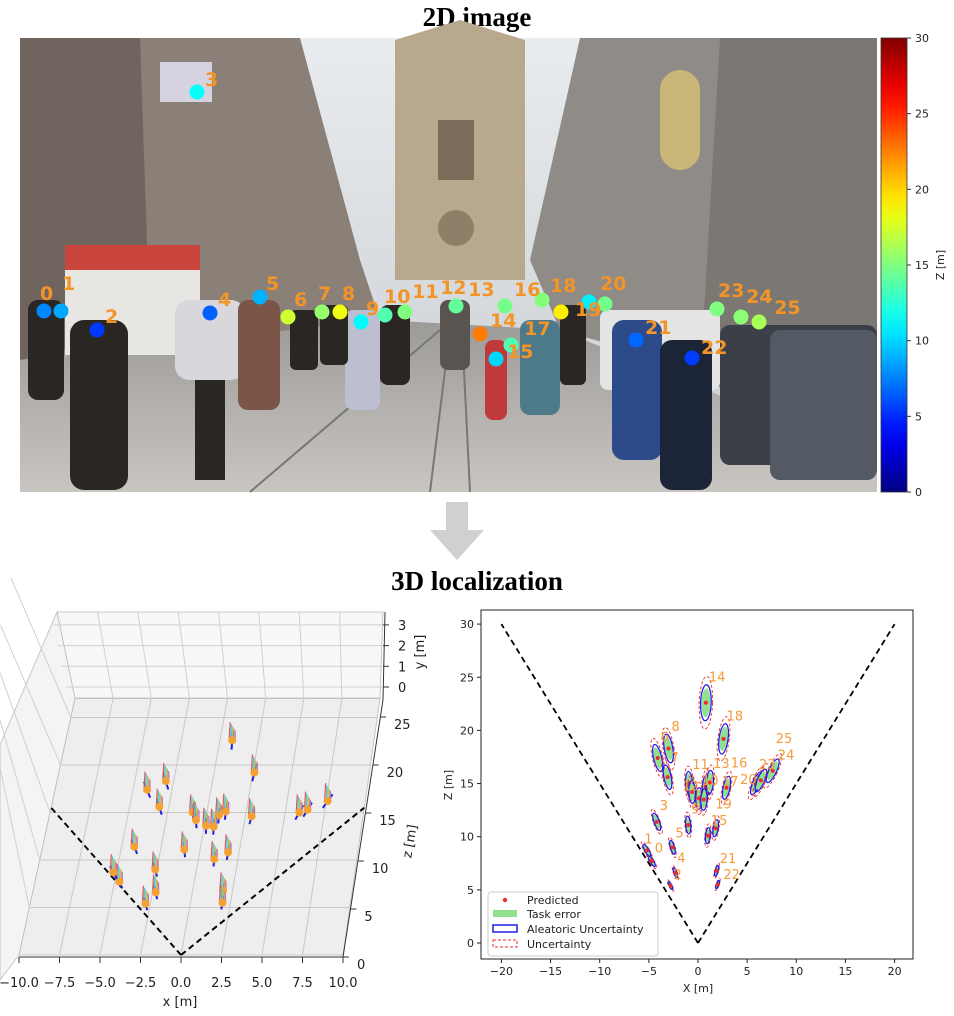  What do you see at coordinates (467, 837) in the screenshot?
I see `z-tick-label: 10` at bounding box center [467, 837].